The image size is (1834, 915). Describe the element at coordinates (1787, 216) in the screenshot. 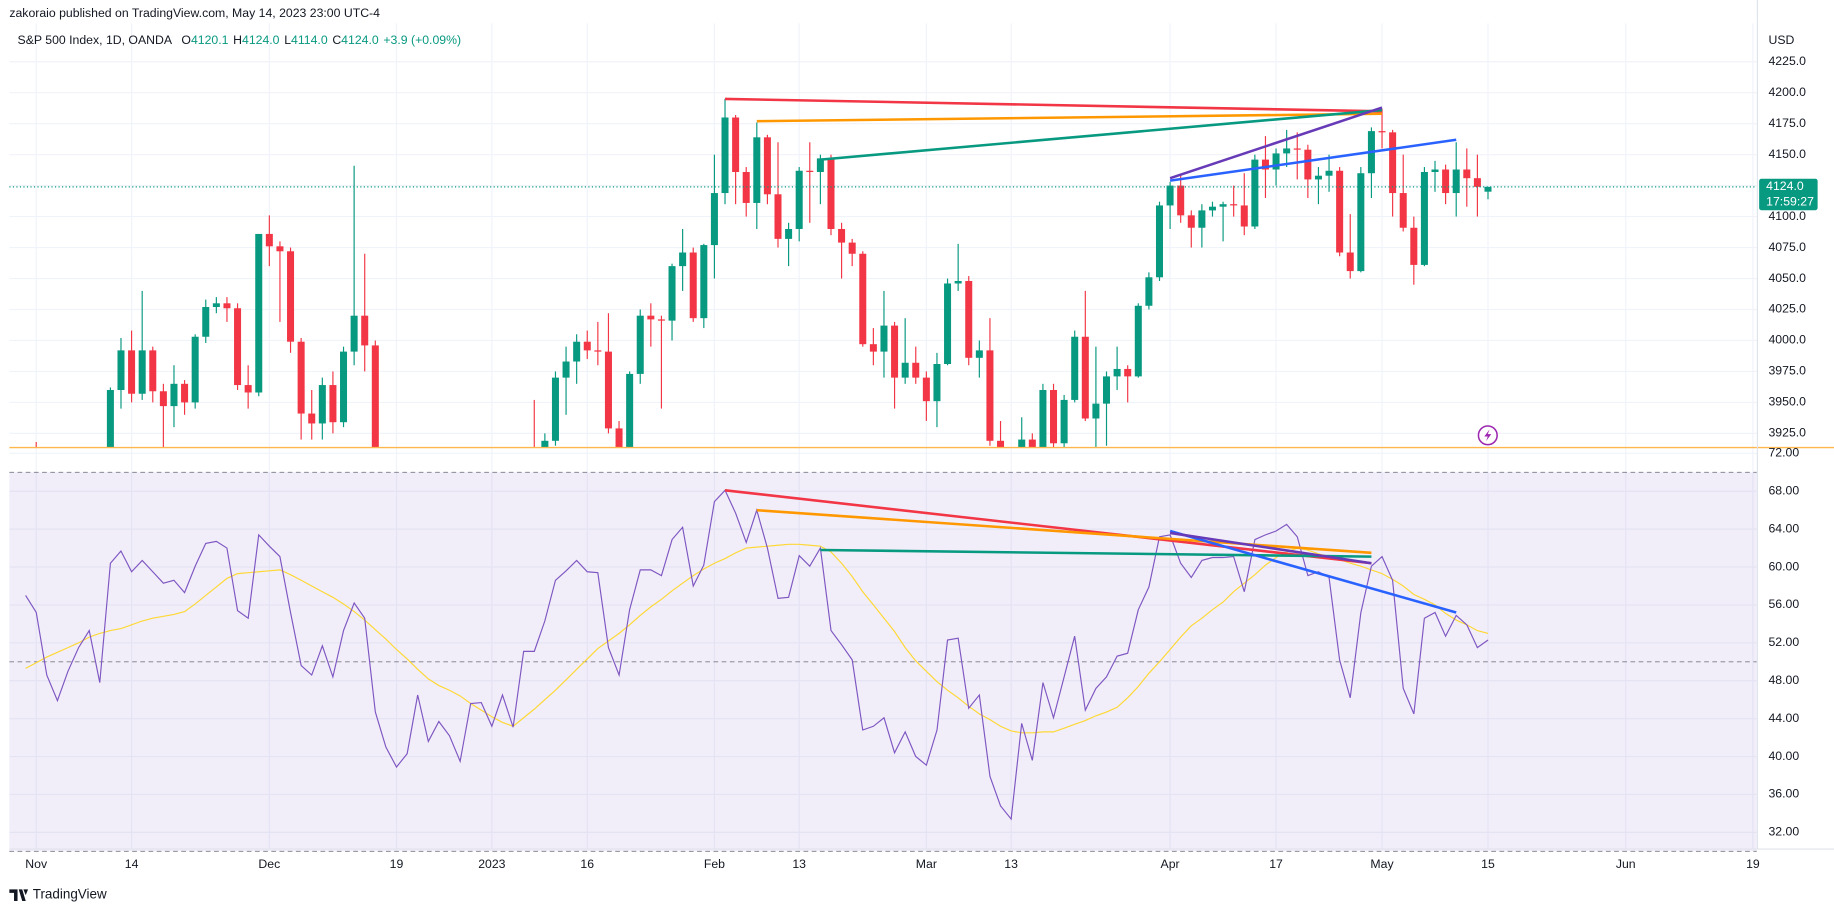

I see `price-tick-label: 4100.0` at that location.